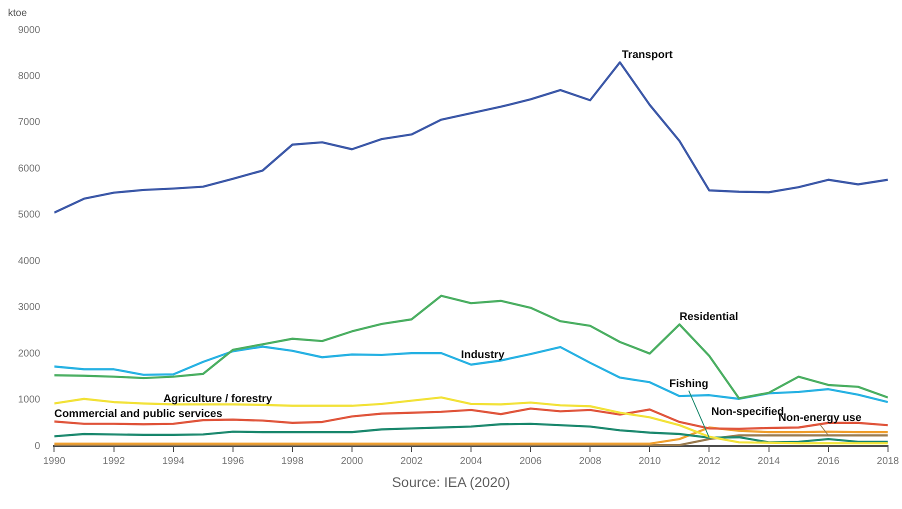  I want to click on y-tick-label: 4000, so click(29, 261).